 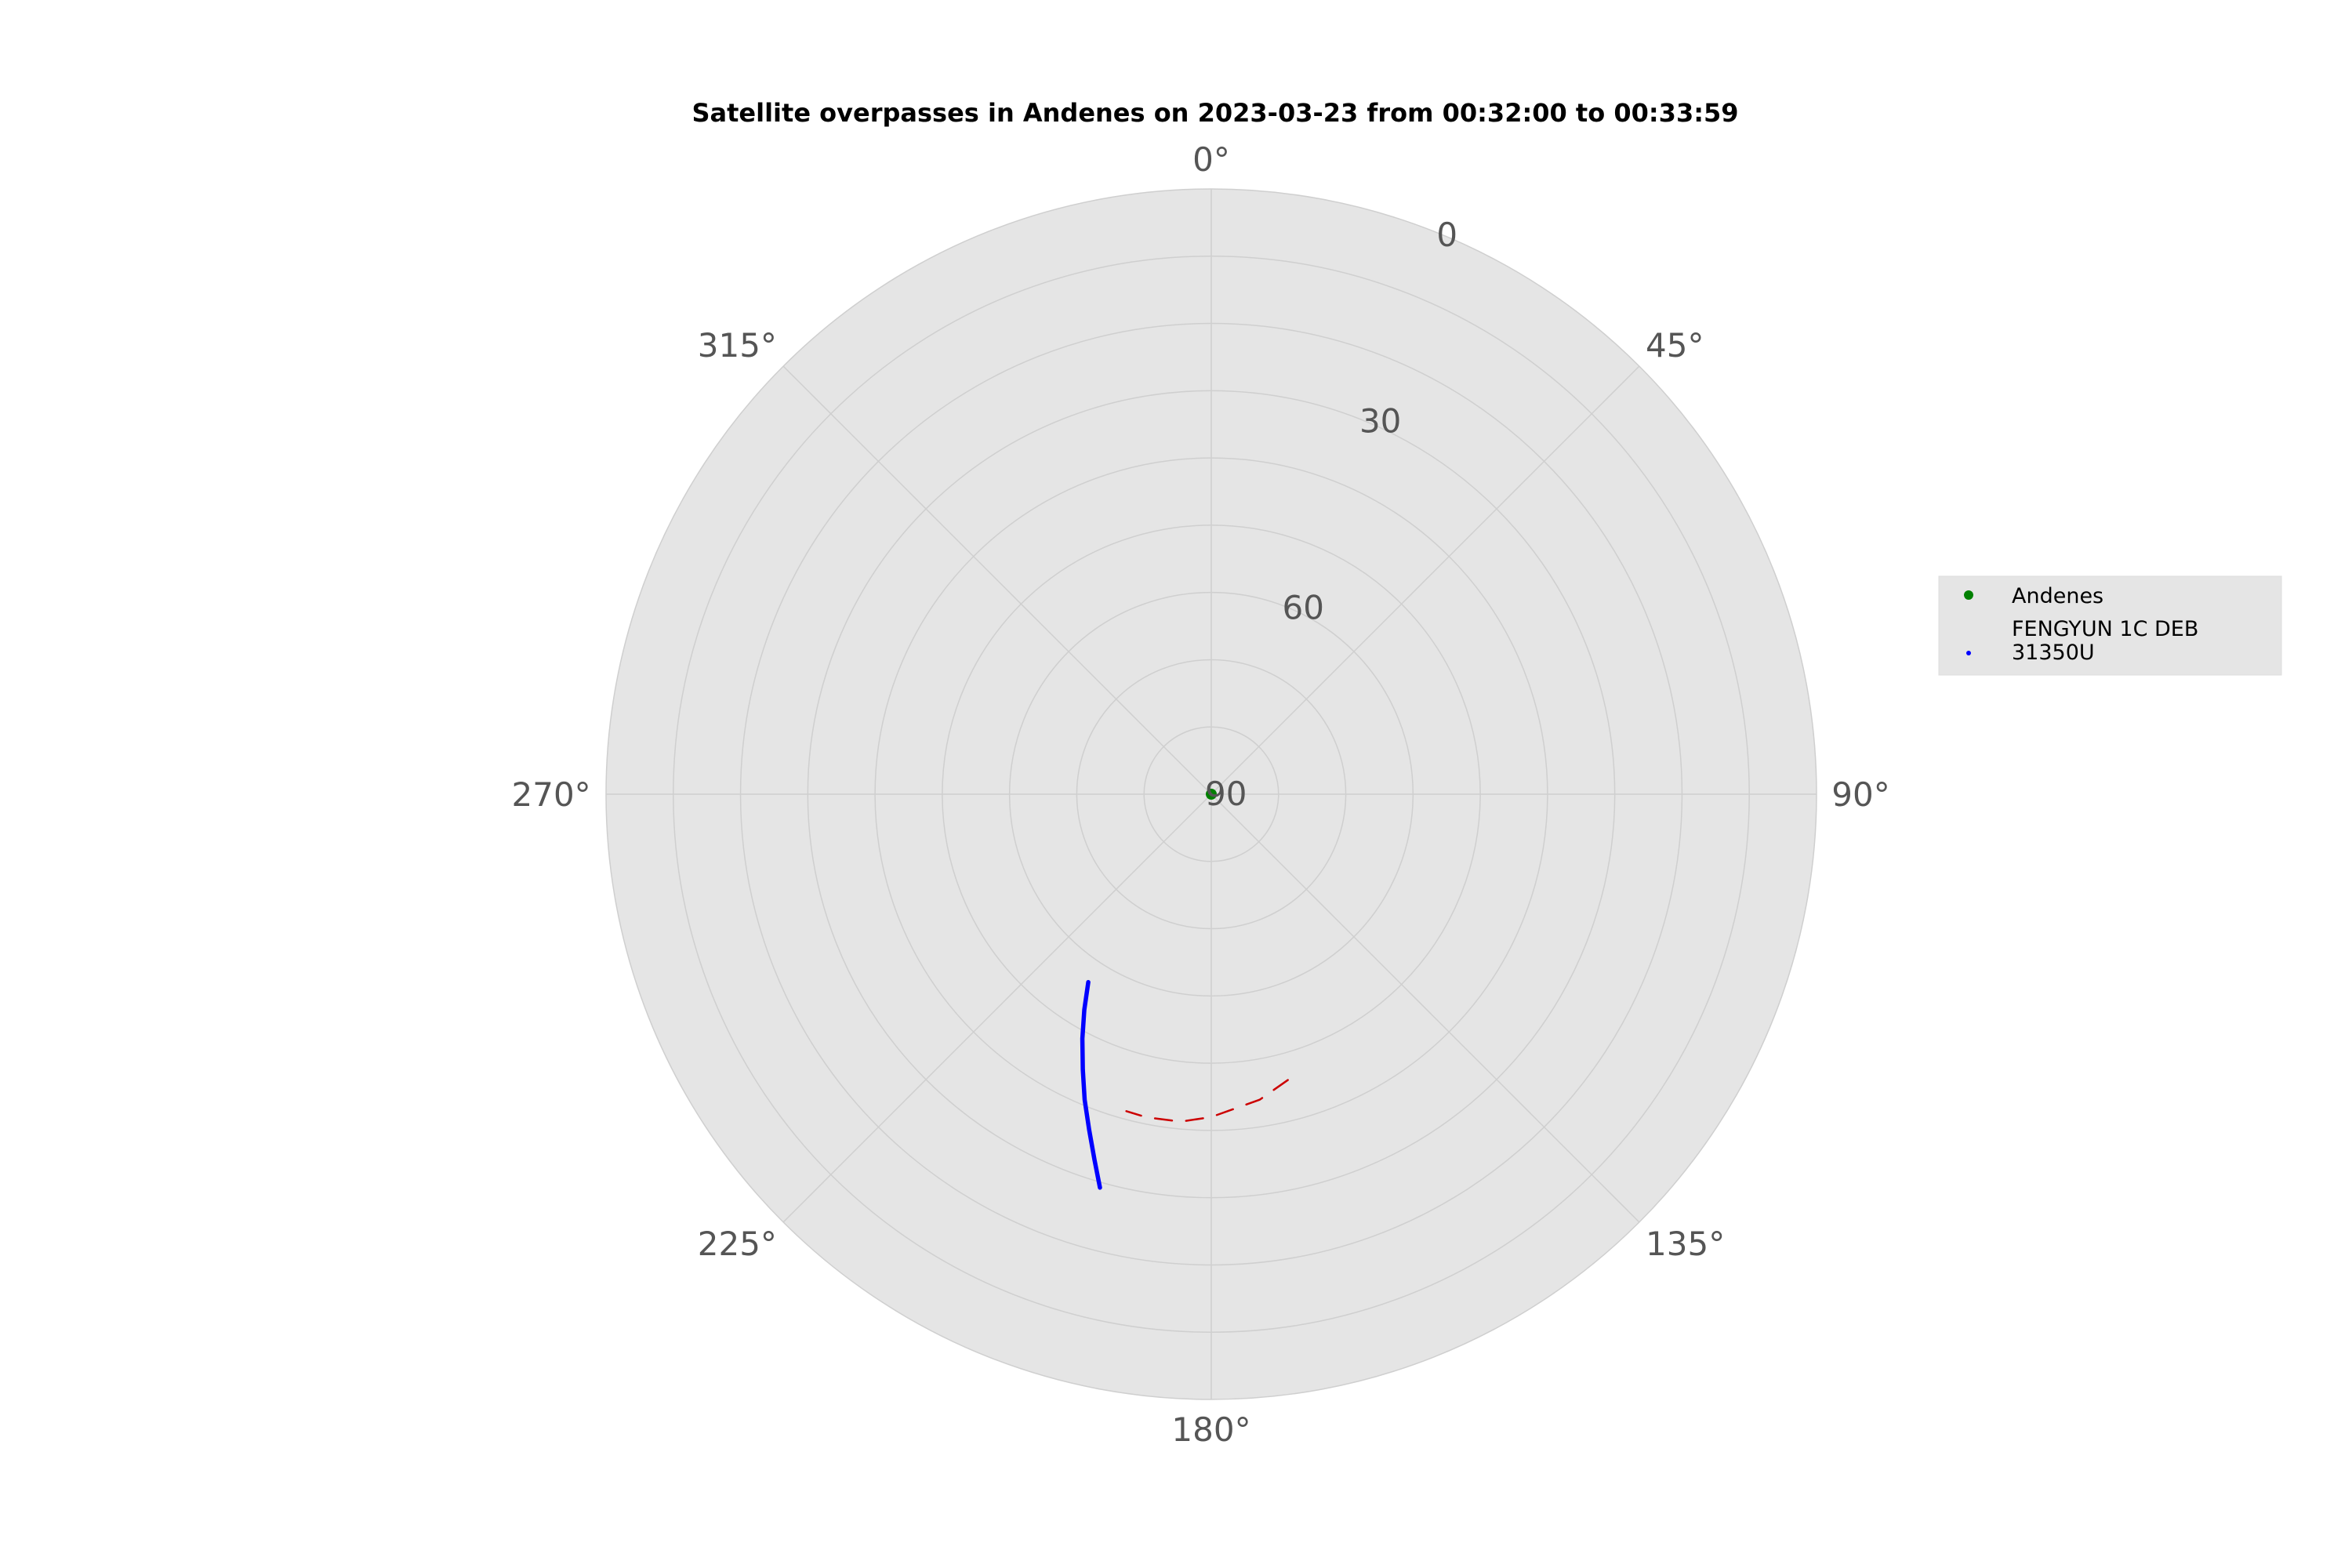 I want to click on r-tick-label: 0, so click(x=1446, y=235).